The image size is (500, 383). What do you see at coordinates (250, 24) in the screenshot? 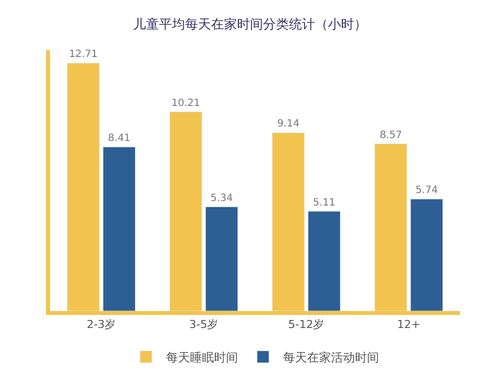
I see `chart-title: 儿童平均每天在家时间分类统计（小时）` at bounding box center [250, 24].